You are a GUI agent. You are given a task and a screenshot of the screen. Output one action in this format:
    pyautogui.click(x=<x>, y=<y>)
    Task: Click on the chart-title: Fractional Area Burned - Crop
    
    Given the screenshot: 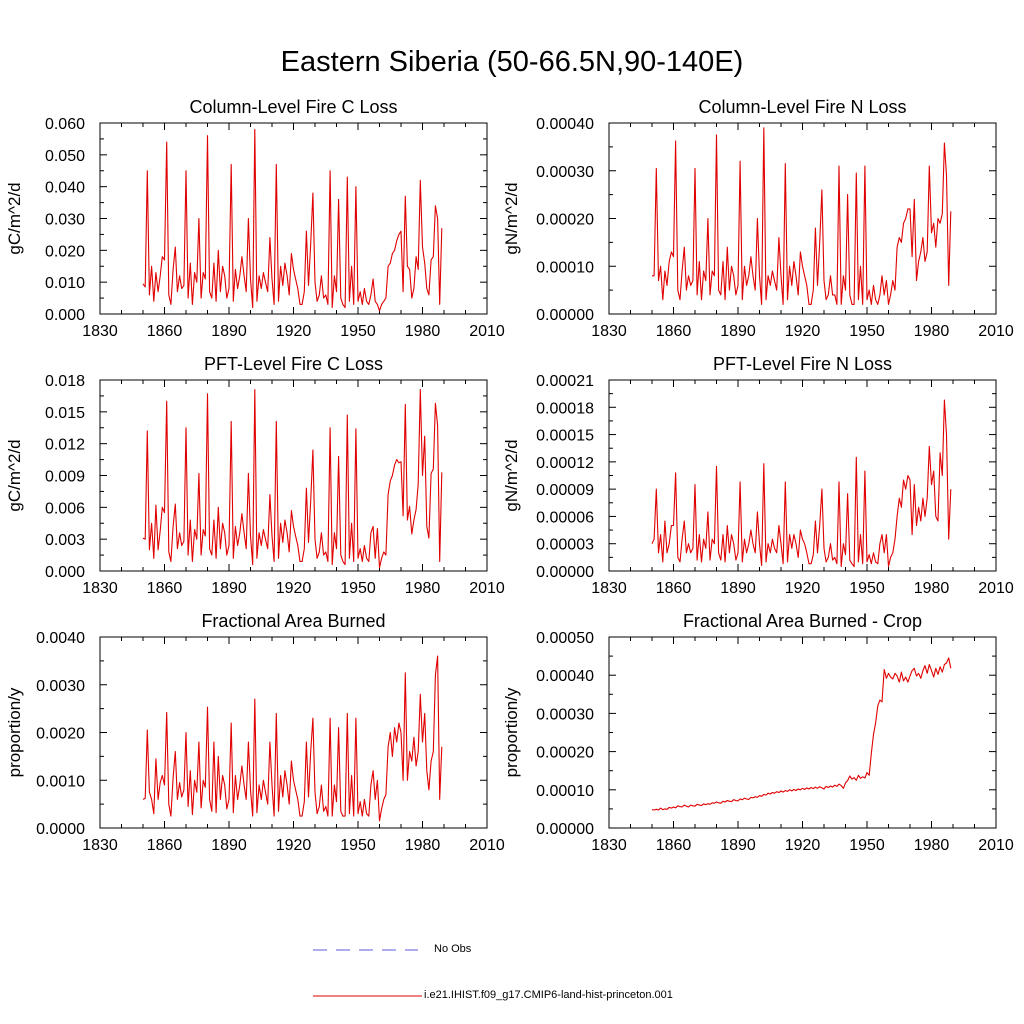 What is the action you would take?
    pyautogui.click(x=802, y=621)
    